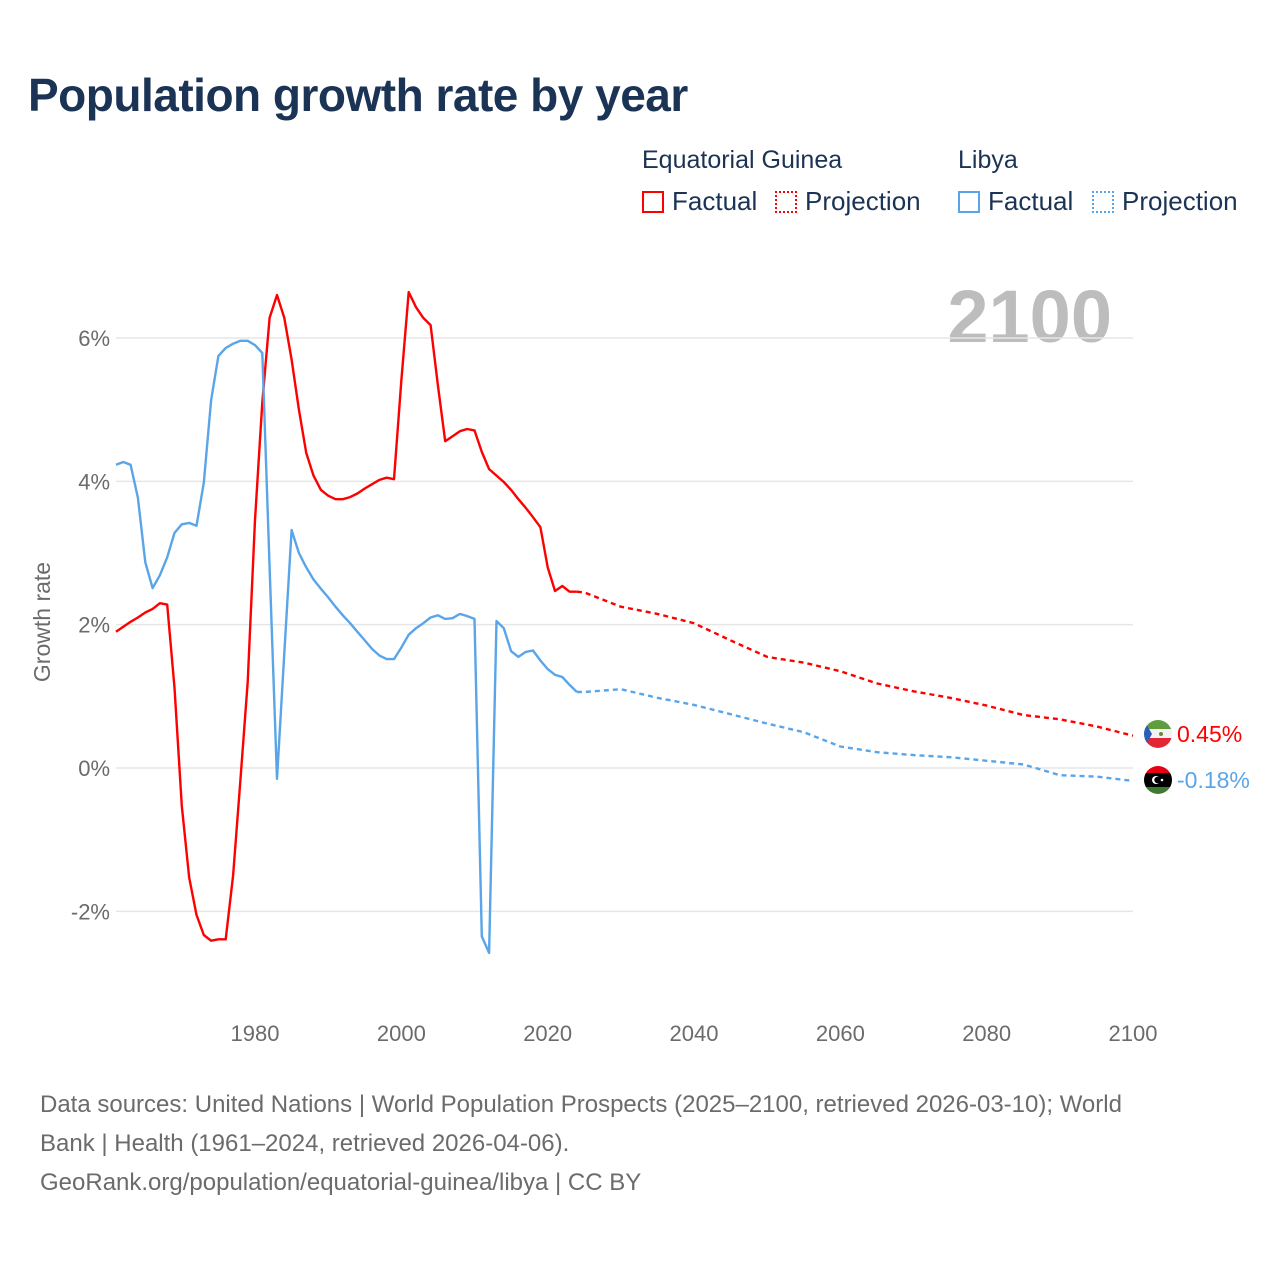 This screenshot has height=1280, width=1280. What do you see at coordinates (90, 911) in the screenshot?
I see `y-tick-label: -2%` at bounding box center [90, 911].